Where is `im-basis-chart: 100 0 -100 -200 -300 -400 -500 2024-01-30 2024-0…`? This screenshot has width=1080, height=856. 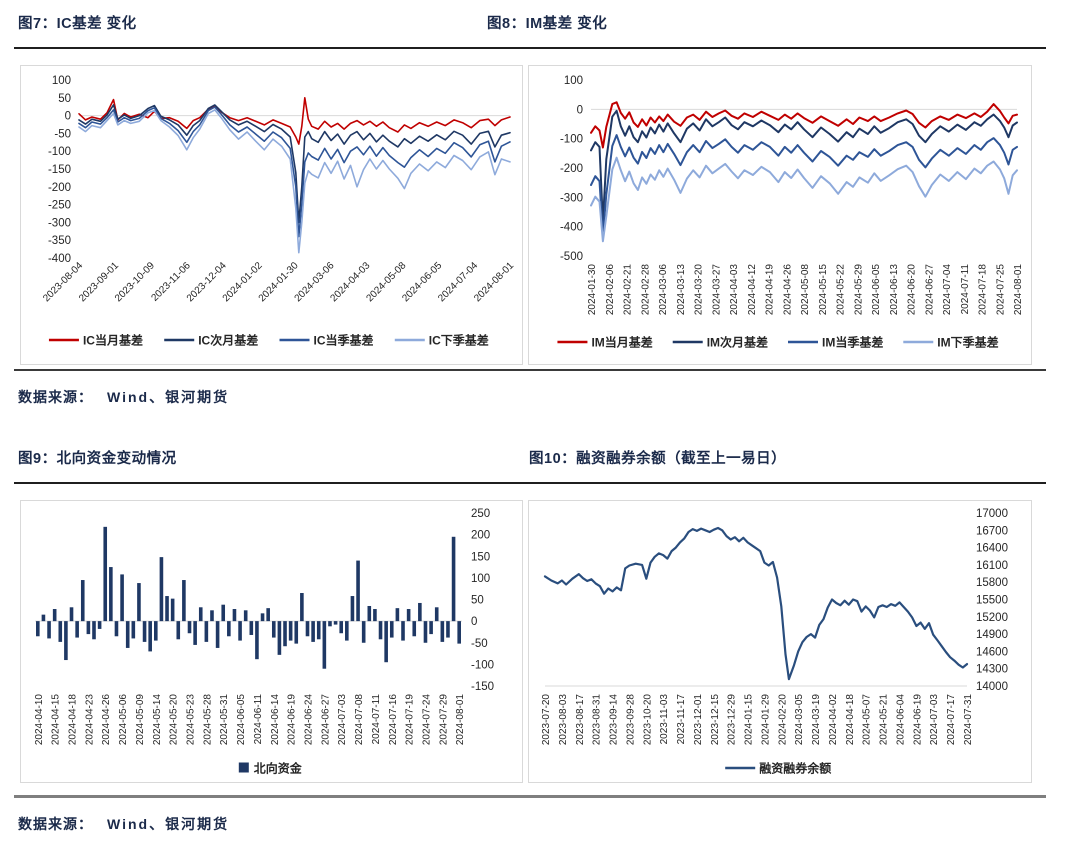
im-basis-chart: 100 0 -100 -200 -300 -400 -500 2024-01-30 2024-0… is located at coordinates (790, 212).